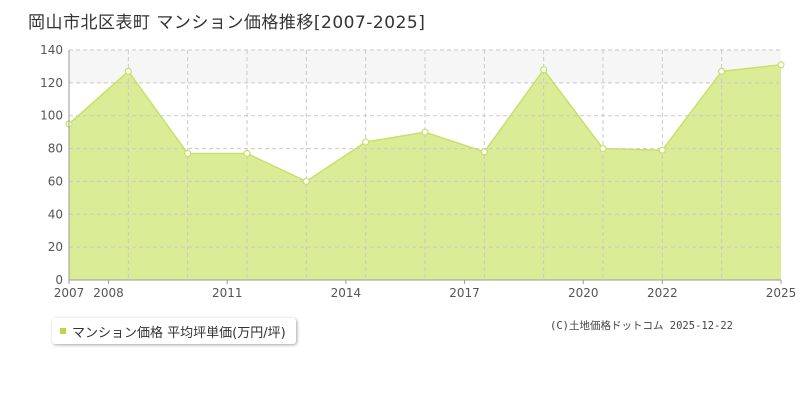 The image size is (800, 400). What do you see at coordinates (662, 293) in the screenshot?
I see `x-tick-label: 2022` at bounding box center [662, 293].